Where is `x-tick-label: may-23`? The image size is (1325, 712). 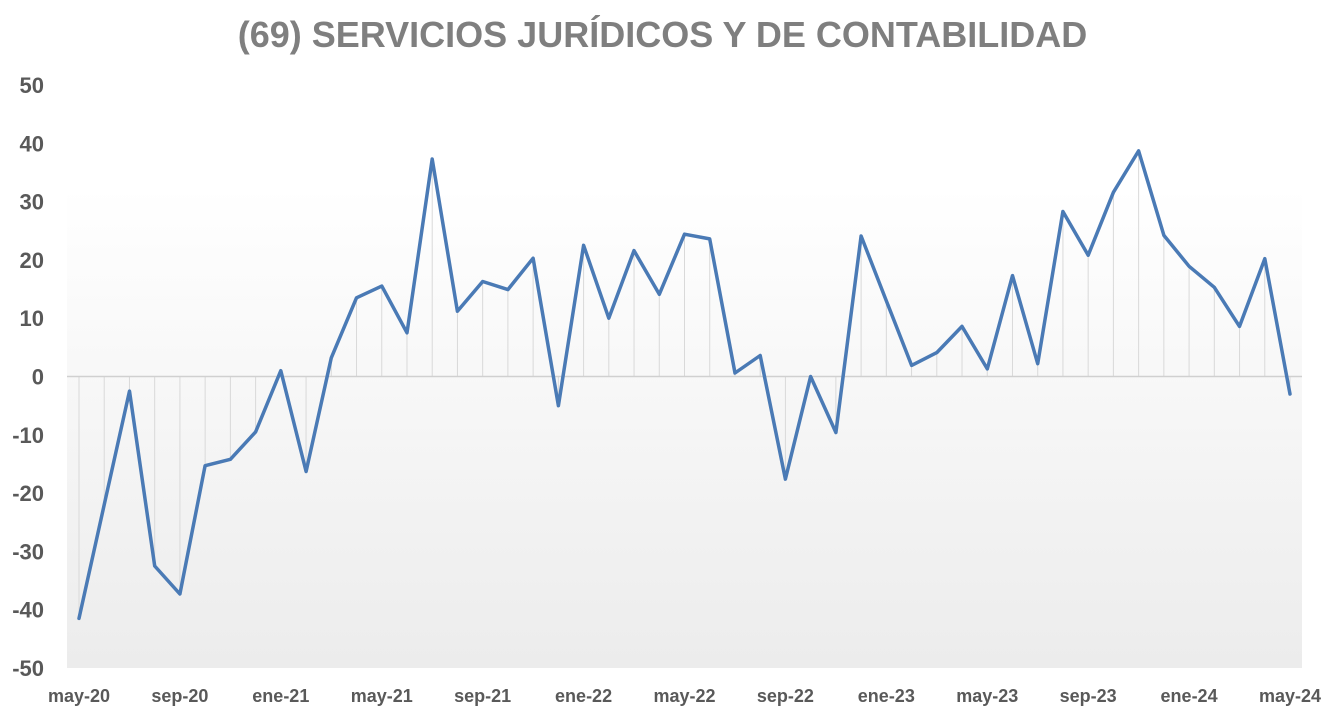 x-tick-label: may-23 is located at coordinates (987, 696).